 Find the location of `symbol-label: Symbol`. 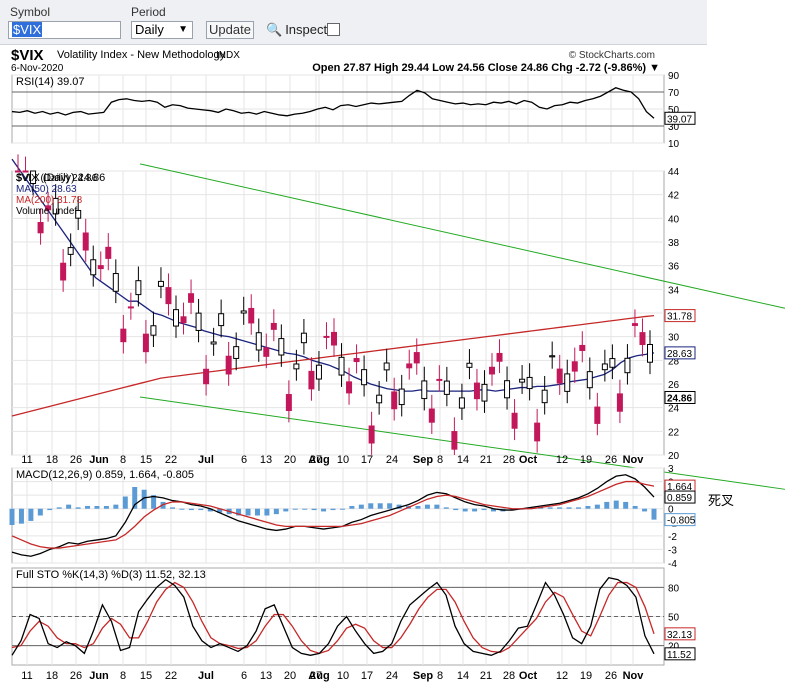

symbol-label: Symbol is located at coordinates (30, 12).